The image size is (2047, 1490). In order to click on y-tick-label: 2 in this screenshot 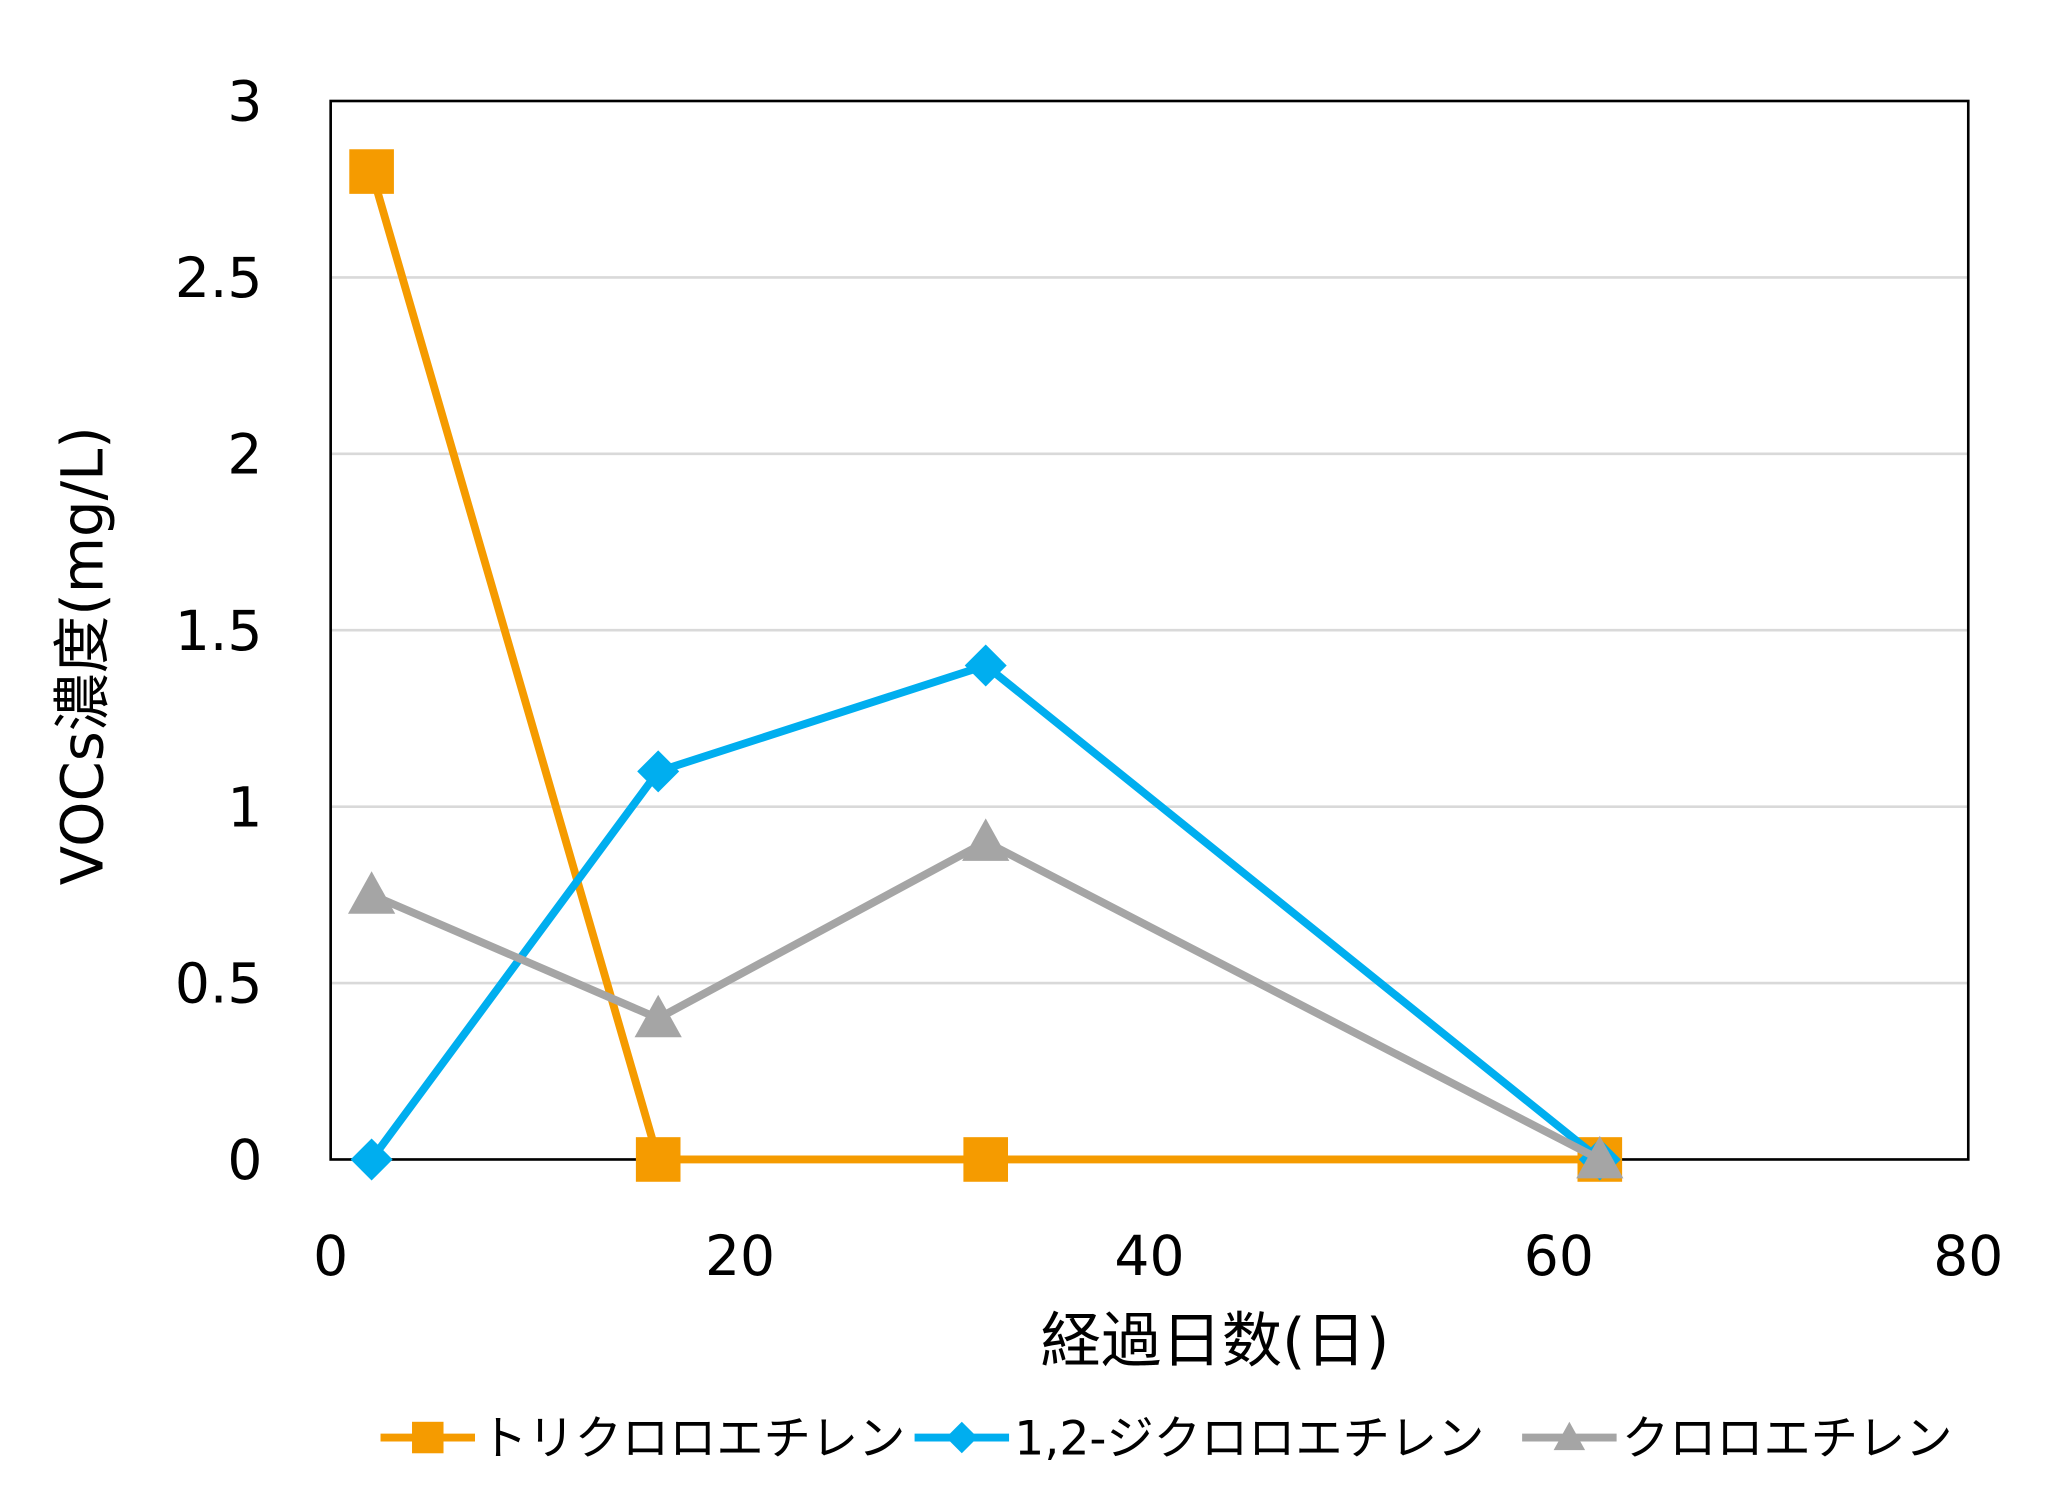, I will do `click(244, 455)`.